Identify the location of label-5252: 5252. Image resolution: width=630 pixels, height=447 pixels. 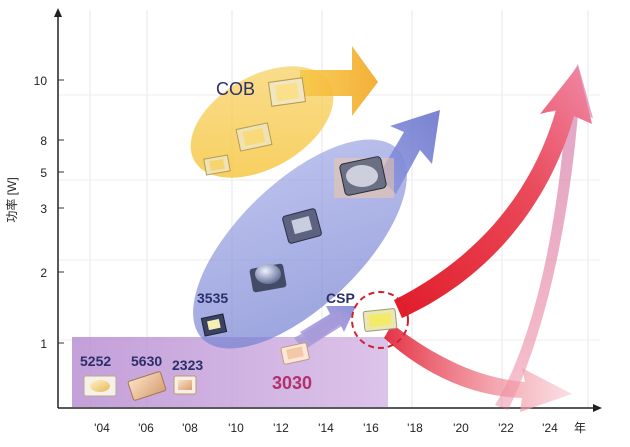
(95, 361).